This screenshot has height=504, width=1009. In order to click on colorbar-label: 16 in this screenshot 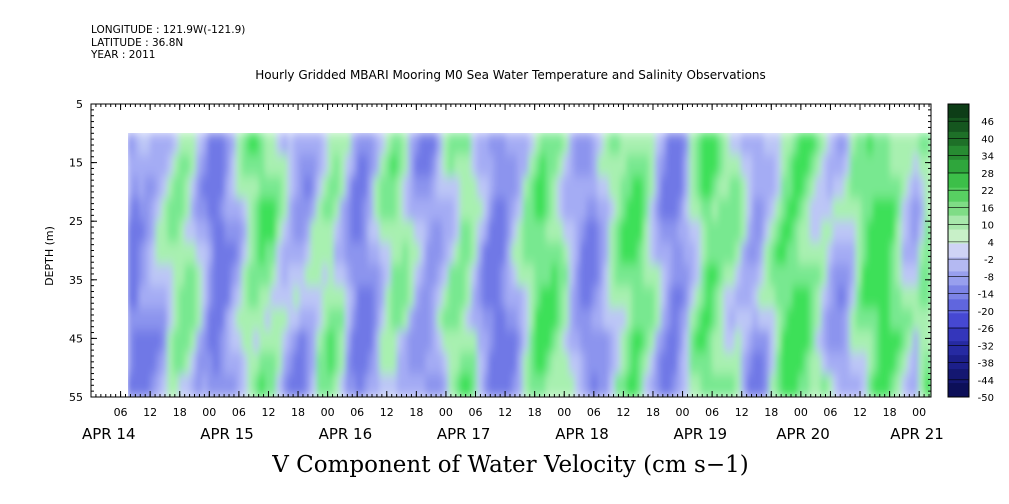, I will do `click(987, 208)`.